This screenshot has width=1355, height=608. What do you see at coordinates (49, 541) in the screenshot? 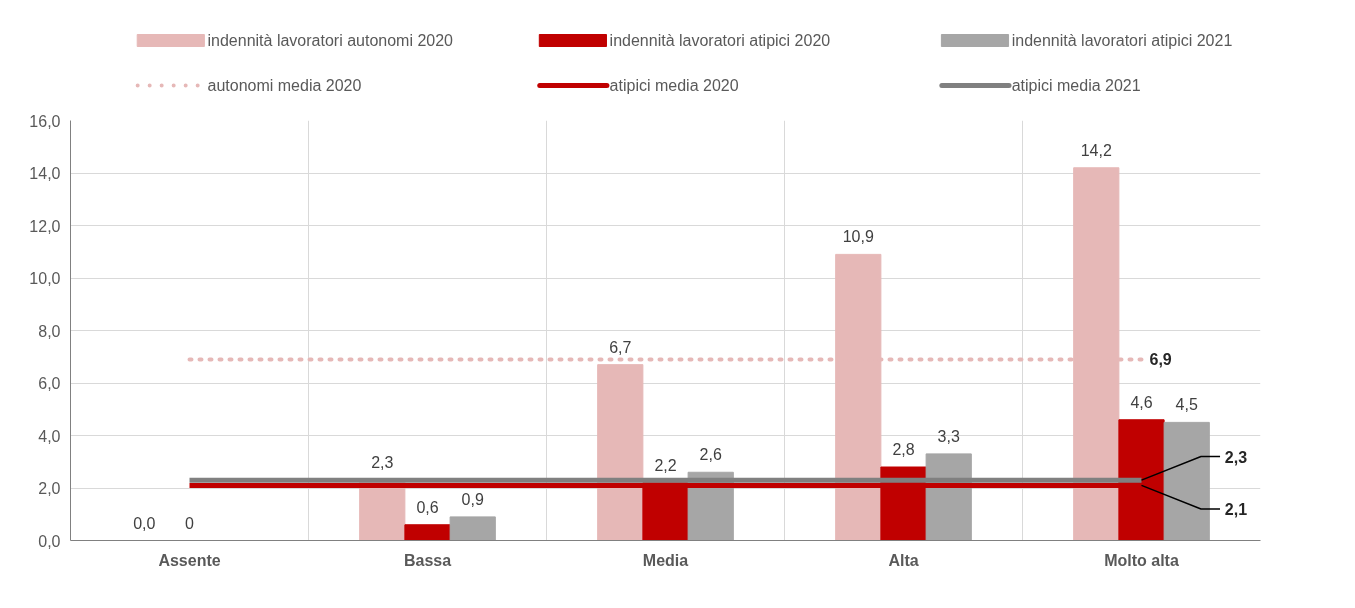
I see `y-tick-label: 0,0` at bounding box center [49, 541].